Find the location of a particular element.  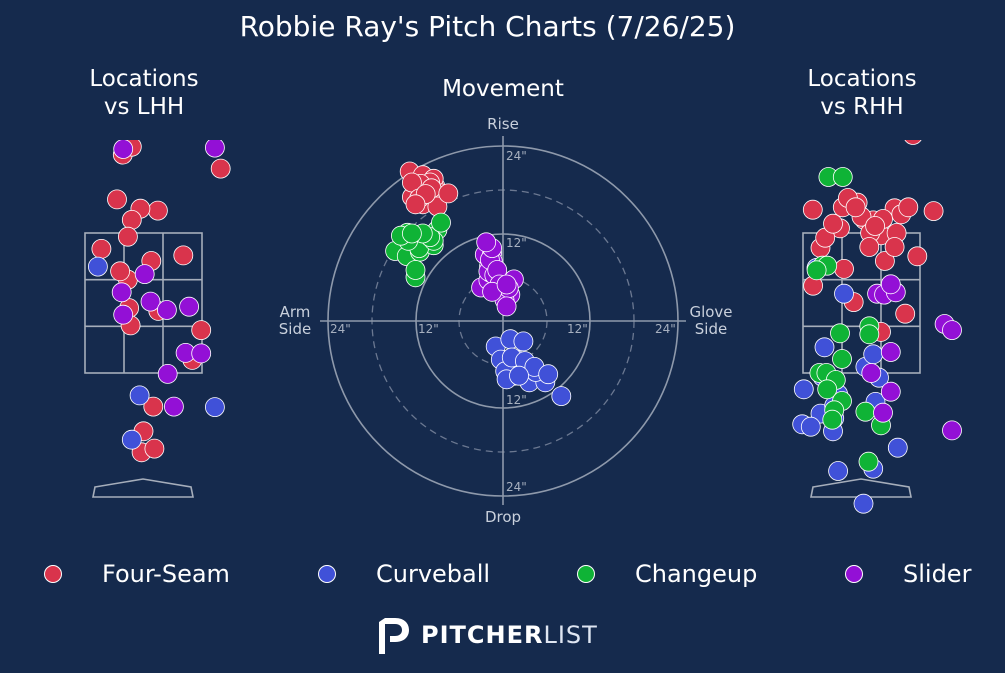

legend-label-changeup: Changeup is located at coordinates (696, 574).